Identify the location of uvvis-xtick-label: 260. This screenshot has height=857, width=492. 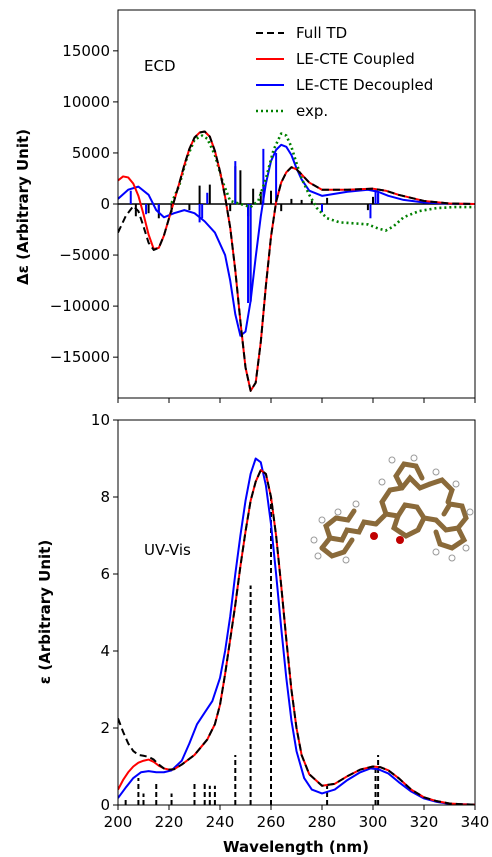
(271, 822).